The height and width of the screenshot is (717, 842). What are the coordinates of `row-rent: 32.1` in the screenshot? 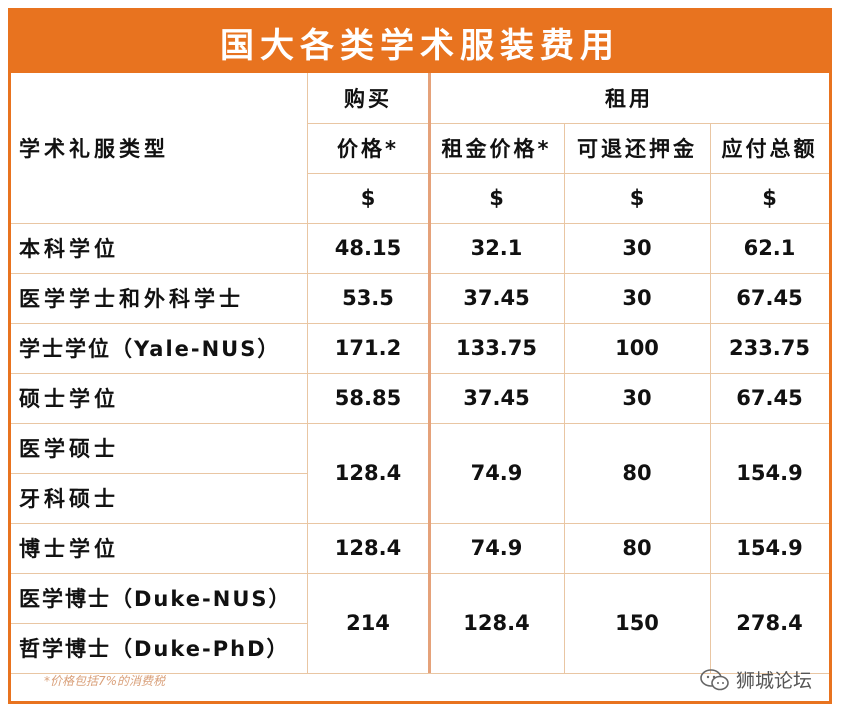 It's located at (496, 248).